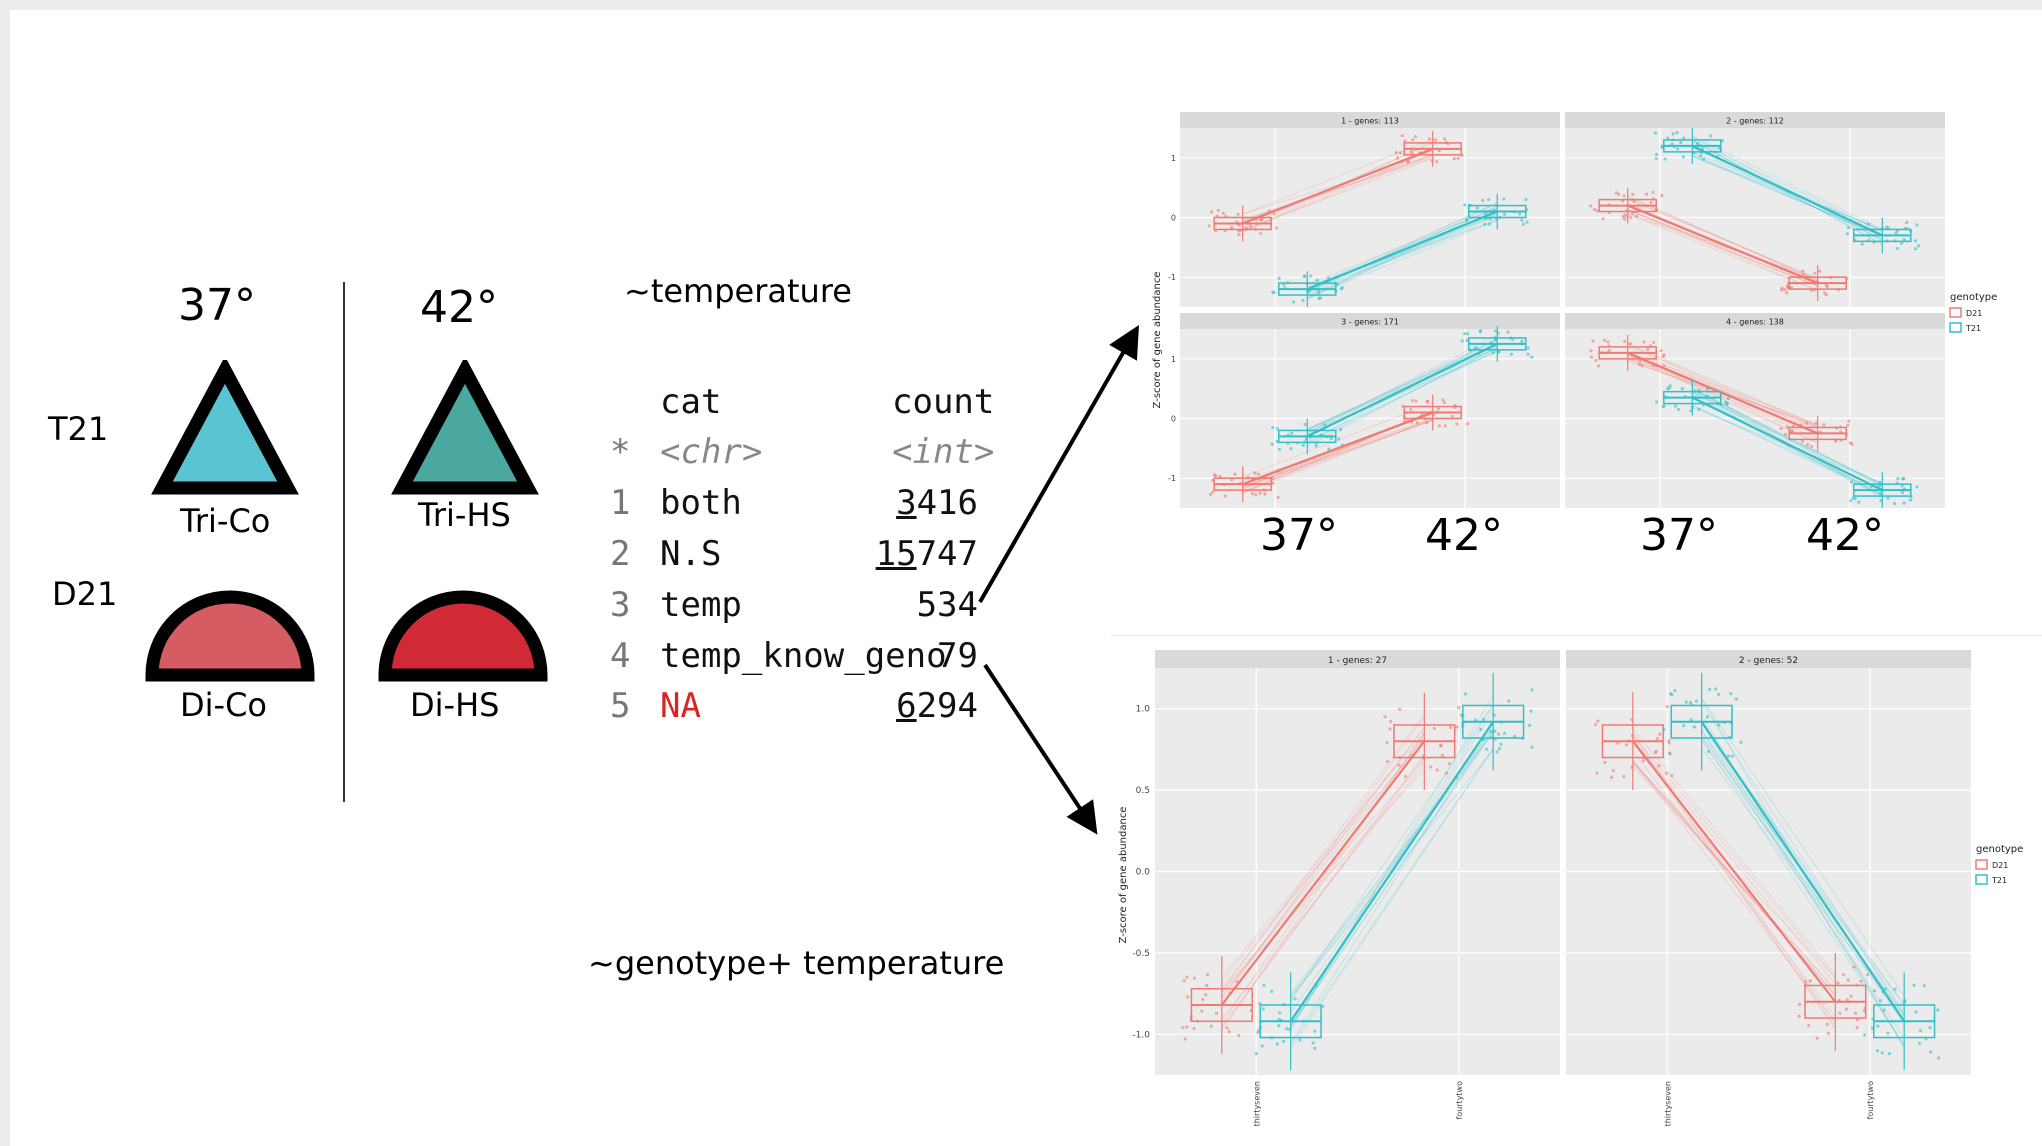 This screenshot has width=2042, height=1146. What do you see at coordinates (85, 594) in the screenshot?
I see `row-label-d21: D21` at bounding box center [85, 594].